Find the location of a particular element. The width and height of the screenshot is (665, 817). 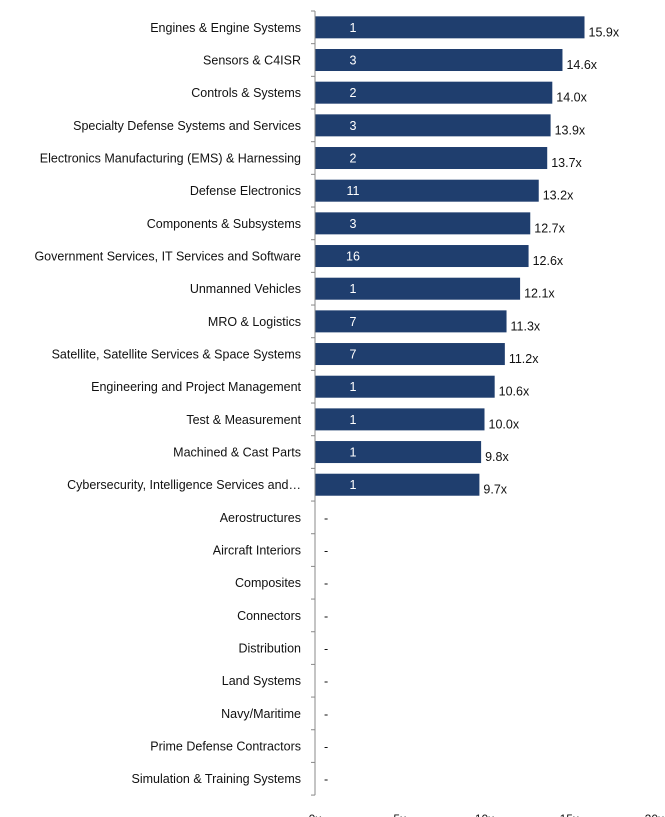

category-label: Prime Defense Contractors is located at coordinates (225, 747).